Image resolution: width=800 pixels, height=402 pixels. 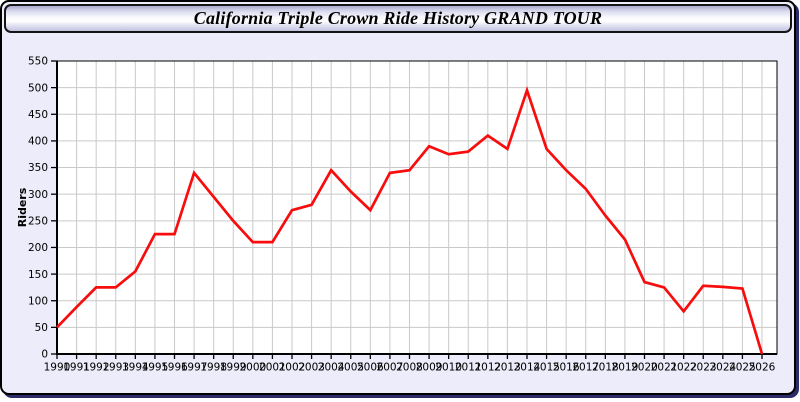 What do you see at coordinates (507, 368) in the screenshot?
I see `svg-text: 2013` at bounding box center [507, 368].